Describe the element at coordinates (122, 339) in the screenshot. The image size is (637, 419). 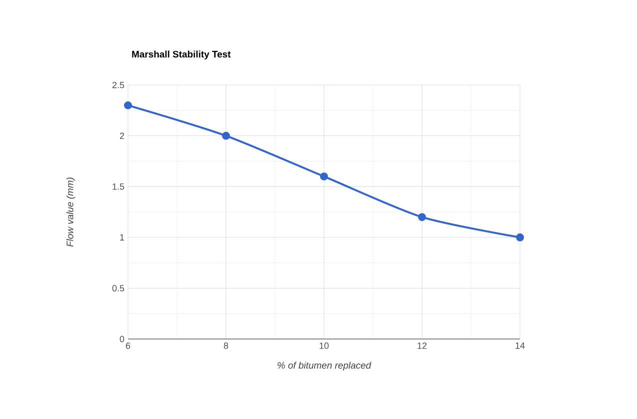
I see `y-tick-label: 0` at that location.